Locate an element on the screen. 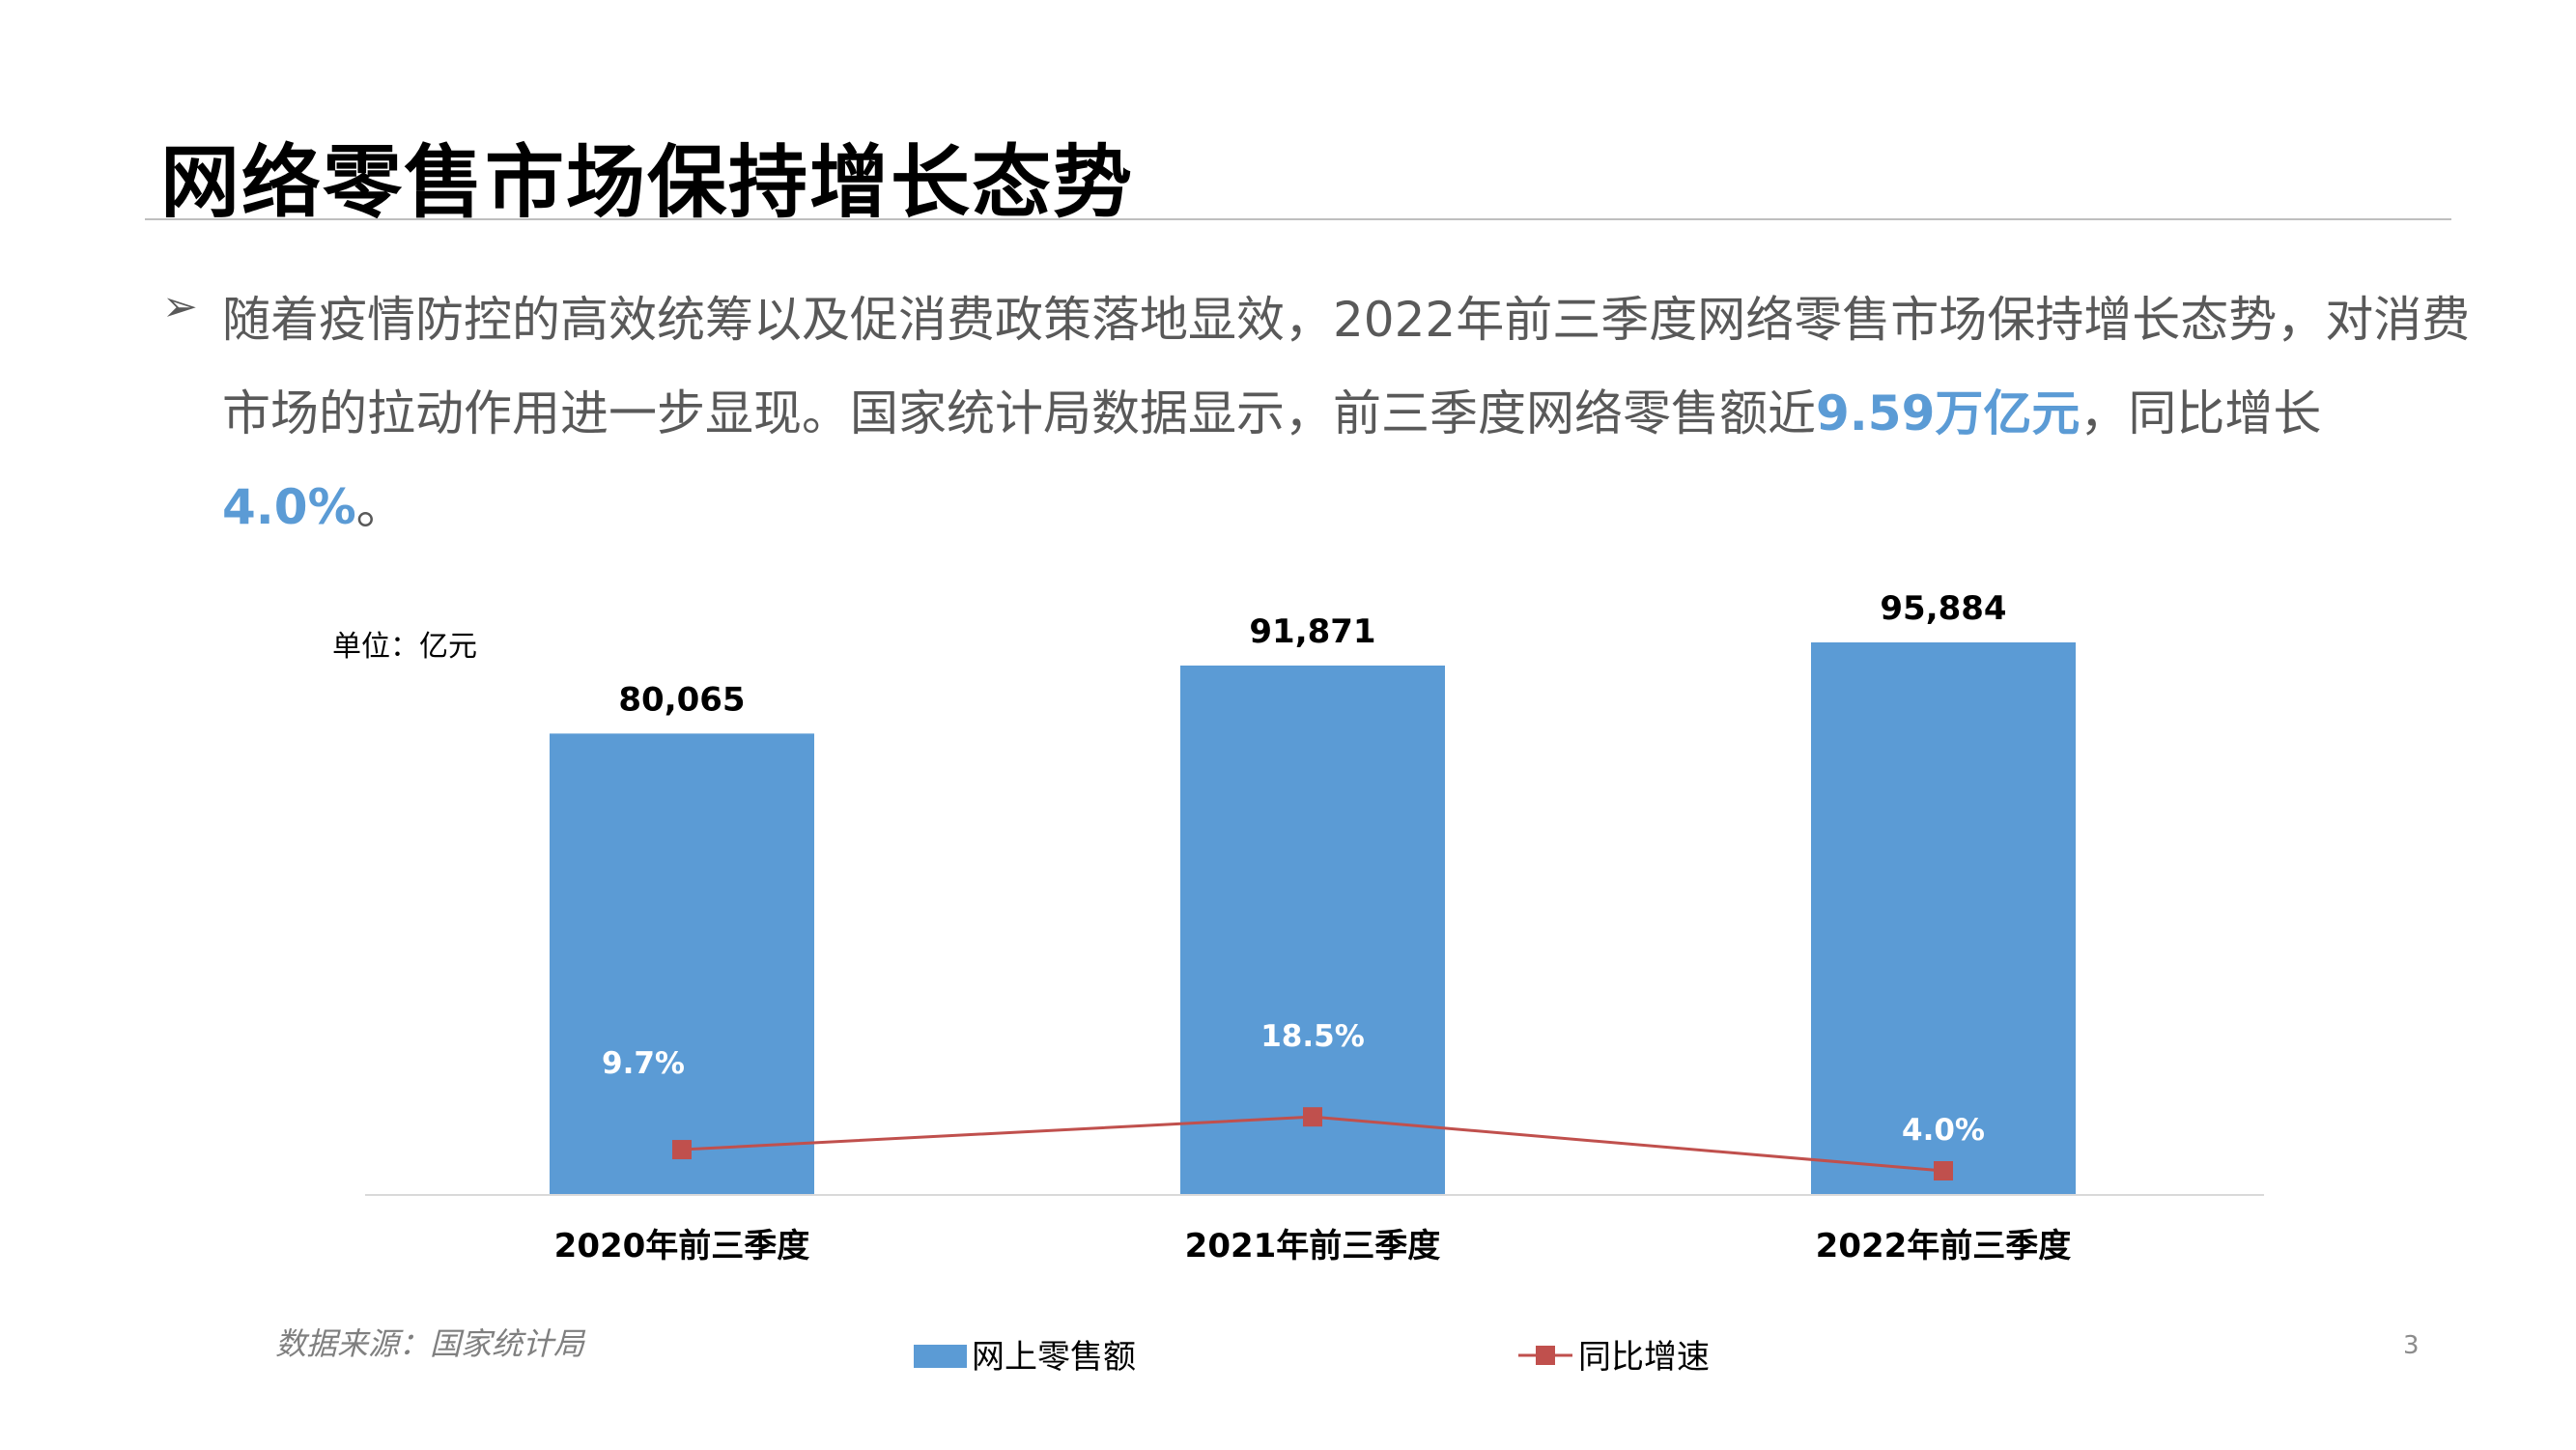 The height and width of the screenshot is (1450, 2576). growth-value-label-1: 9.7% is located at coordinates (643, 1064).